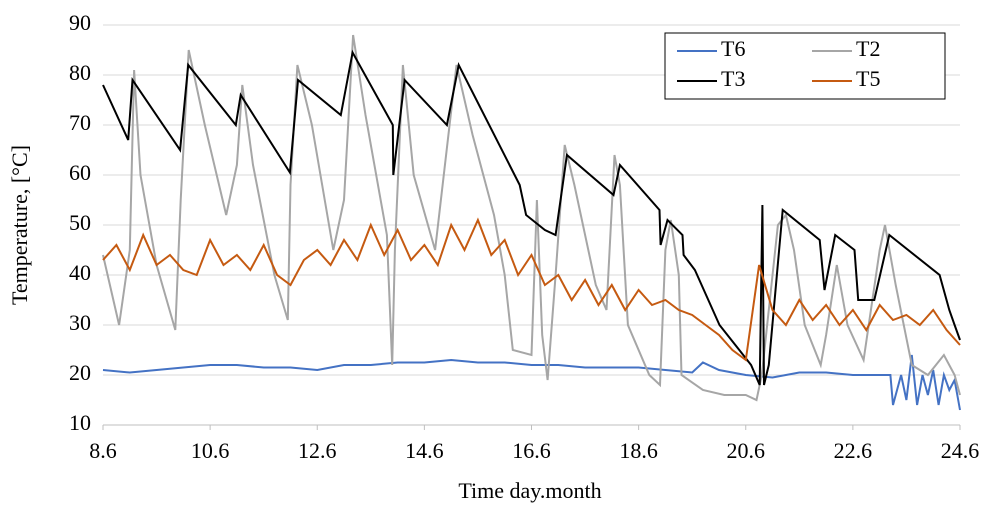 The height and width of the screenshot is (513, 985). What do you see at coordinates (80, 222) in the screenshot?
I see `y-tick-label: 50` at bounding box center [80, 222].